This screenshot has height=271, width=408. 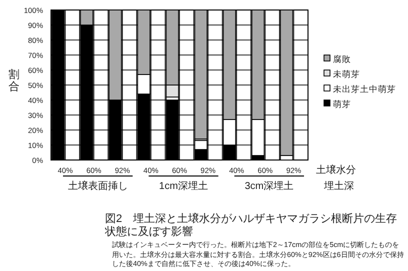 I want to click on legend-label: 未出芽土中萌芽, so click(x=364, y=89).